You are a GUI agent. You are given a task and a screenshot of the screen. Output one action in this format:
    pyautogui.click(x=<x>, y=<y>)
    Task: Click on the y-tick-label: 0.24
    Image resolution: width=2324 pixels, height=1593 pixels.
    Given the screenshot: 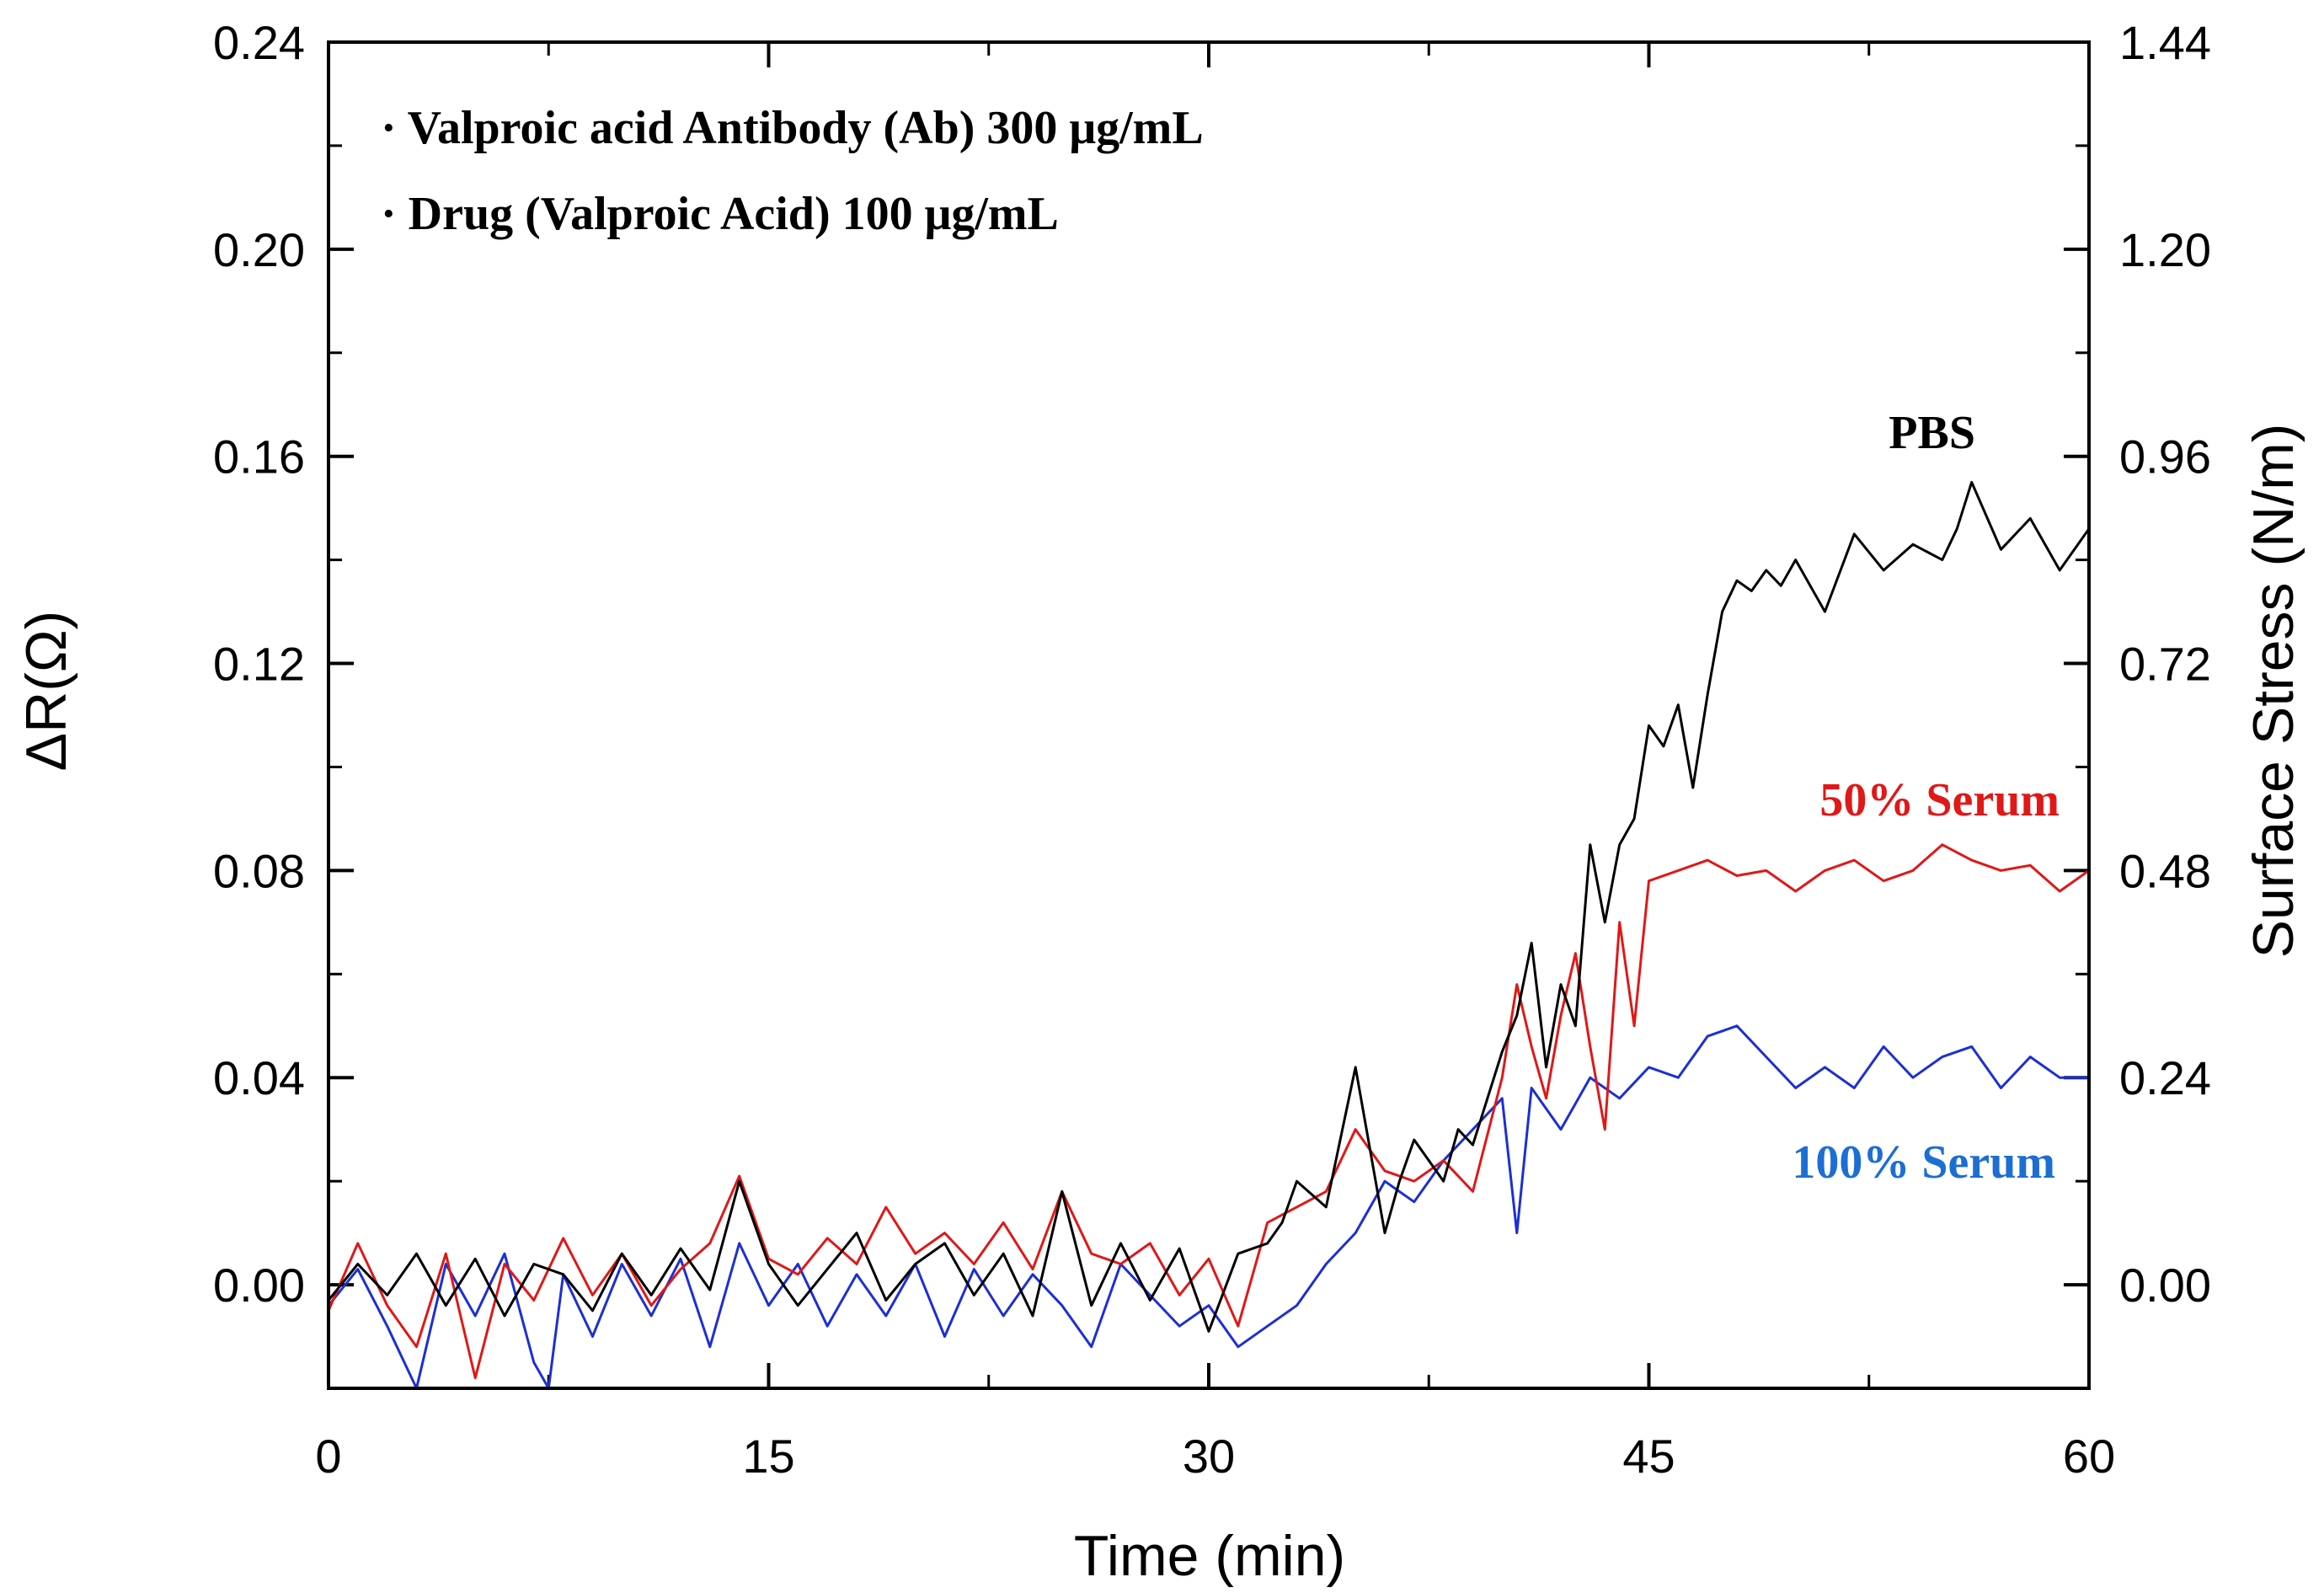 What is the action you would take?
    pyautogui.click(x=259, y=42)
    